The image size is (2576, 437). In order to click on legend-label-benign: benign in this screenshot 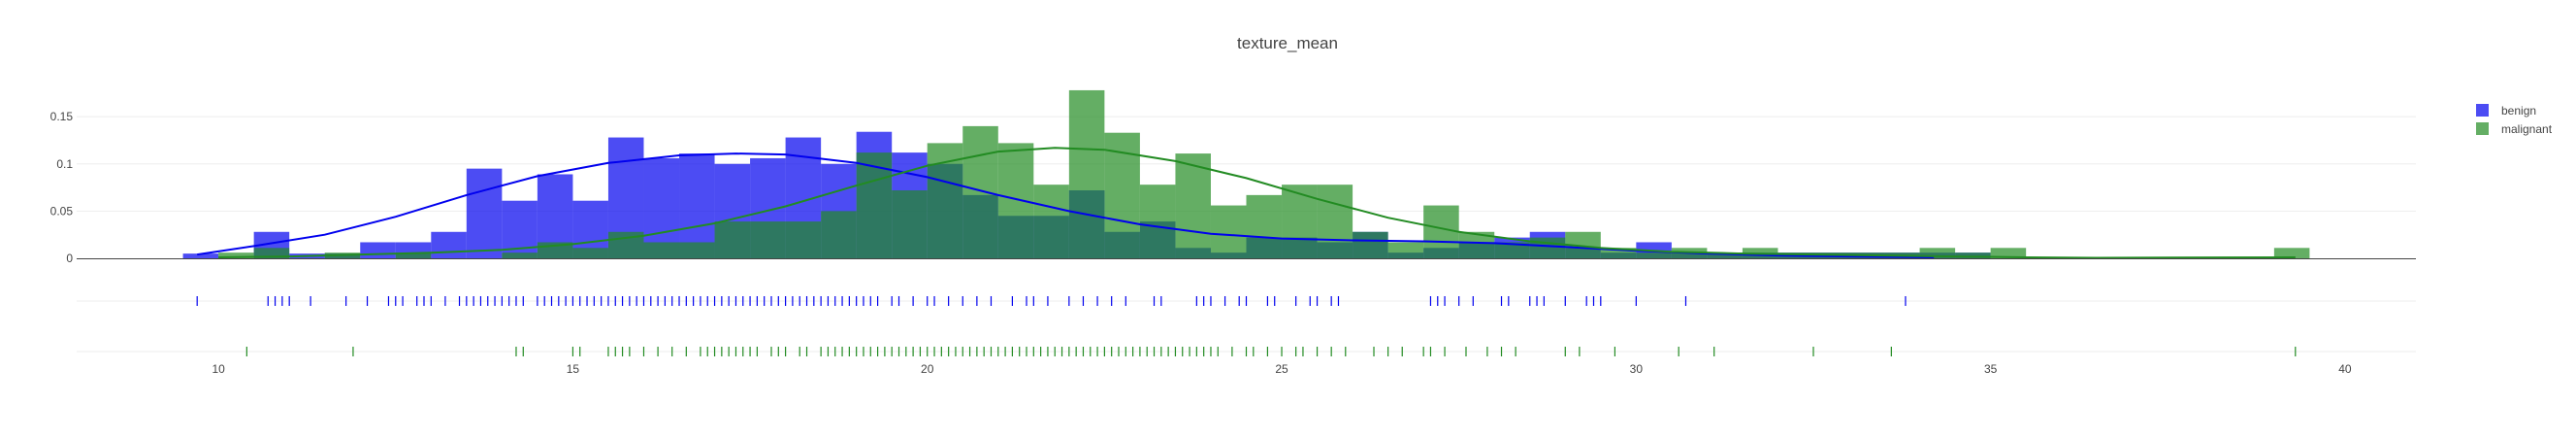, I will do `click(2518, 111)`.